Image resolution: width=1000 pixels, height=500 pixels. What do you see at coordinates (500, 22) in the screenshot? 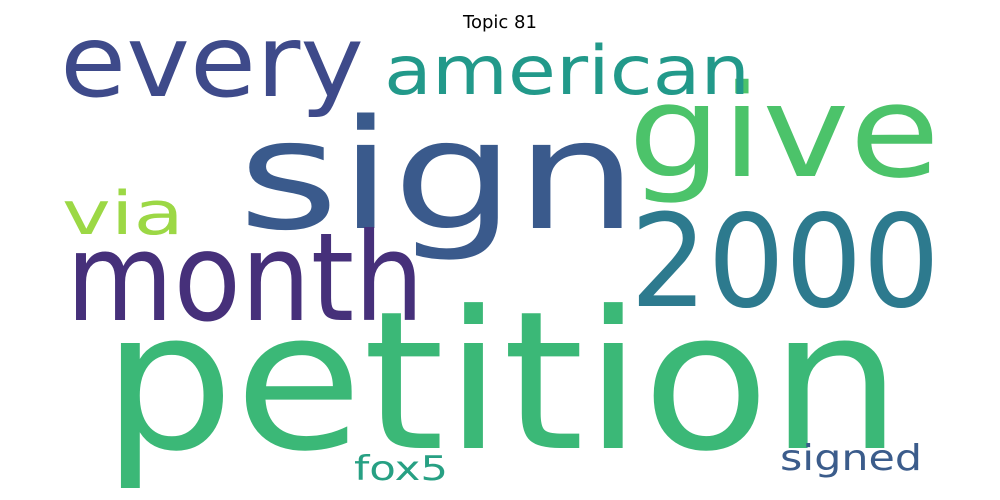
I see `chart-title: Topic 81` at bounding box center [500, 22].